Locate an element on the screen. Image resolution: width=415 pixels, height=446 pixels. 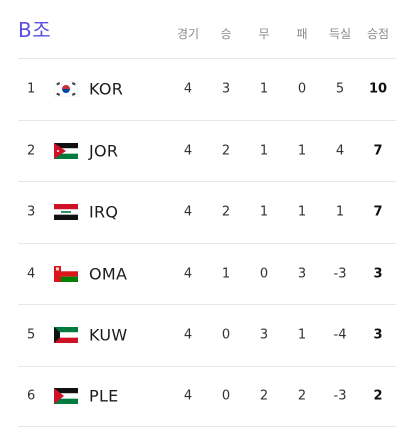
goal-diff-value: 1 is located at coordinates (340, 212).